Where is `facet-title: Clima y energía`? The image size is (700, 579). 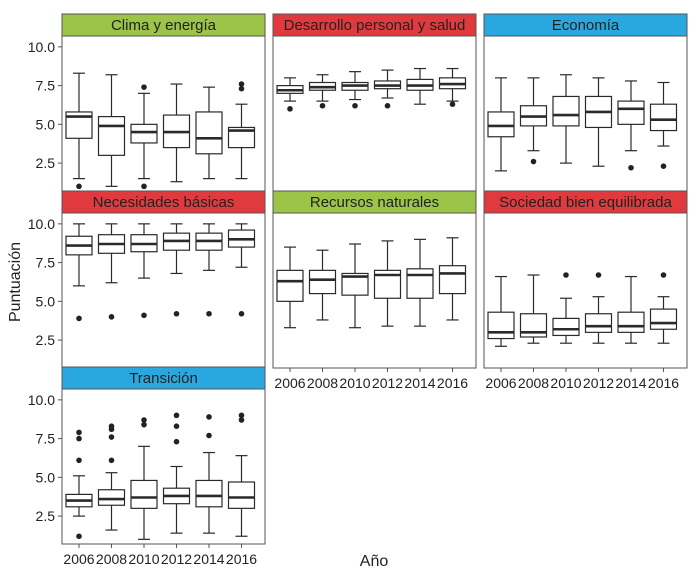
facet-title: Clima y energía is located at coordinates (164, 25).